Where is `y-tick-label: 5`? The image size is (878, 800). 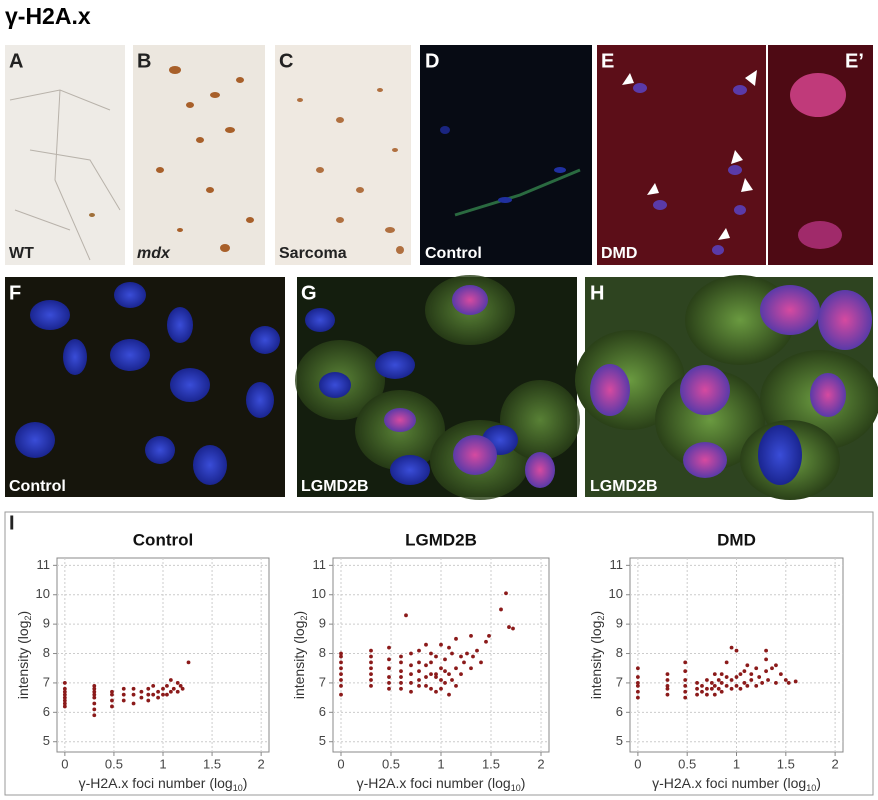 y-tick-label: 5 is located at coordinates (46, 740).